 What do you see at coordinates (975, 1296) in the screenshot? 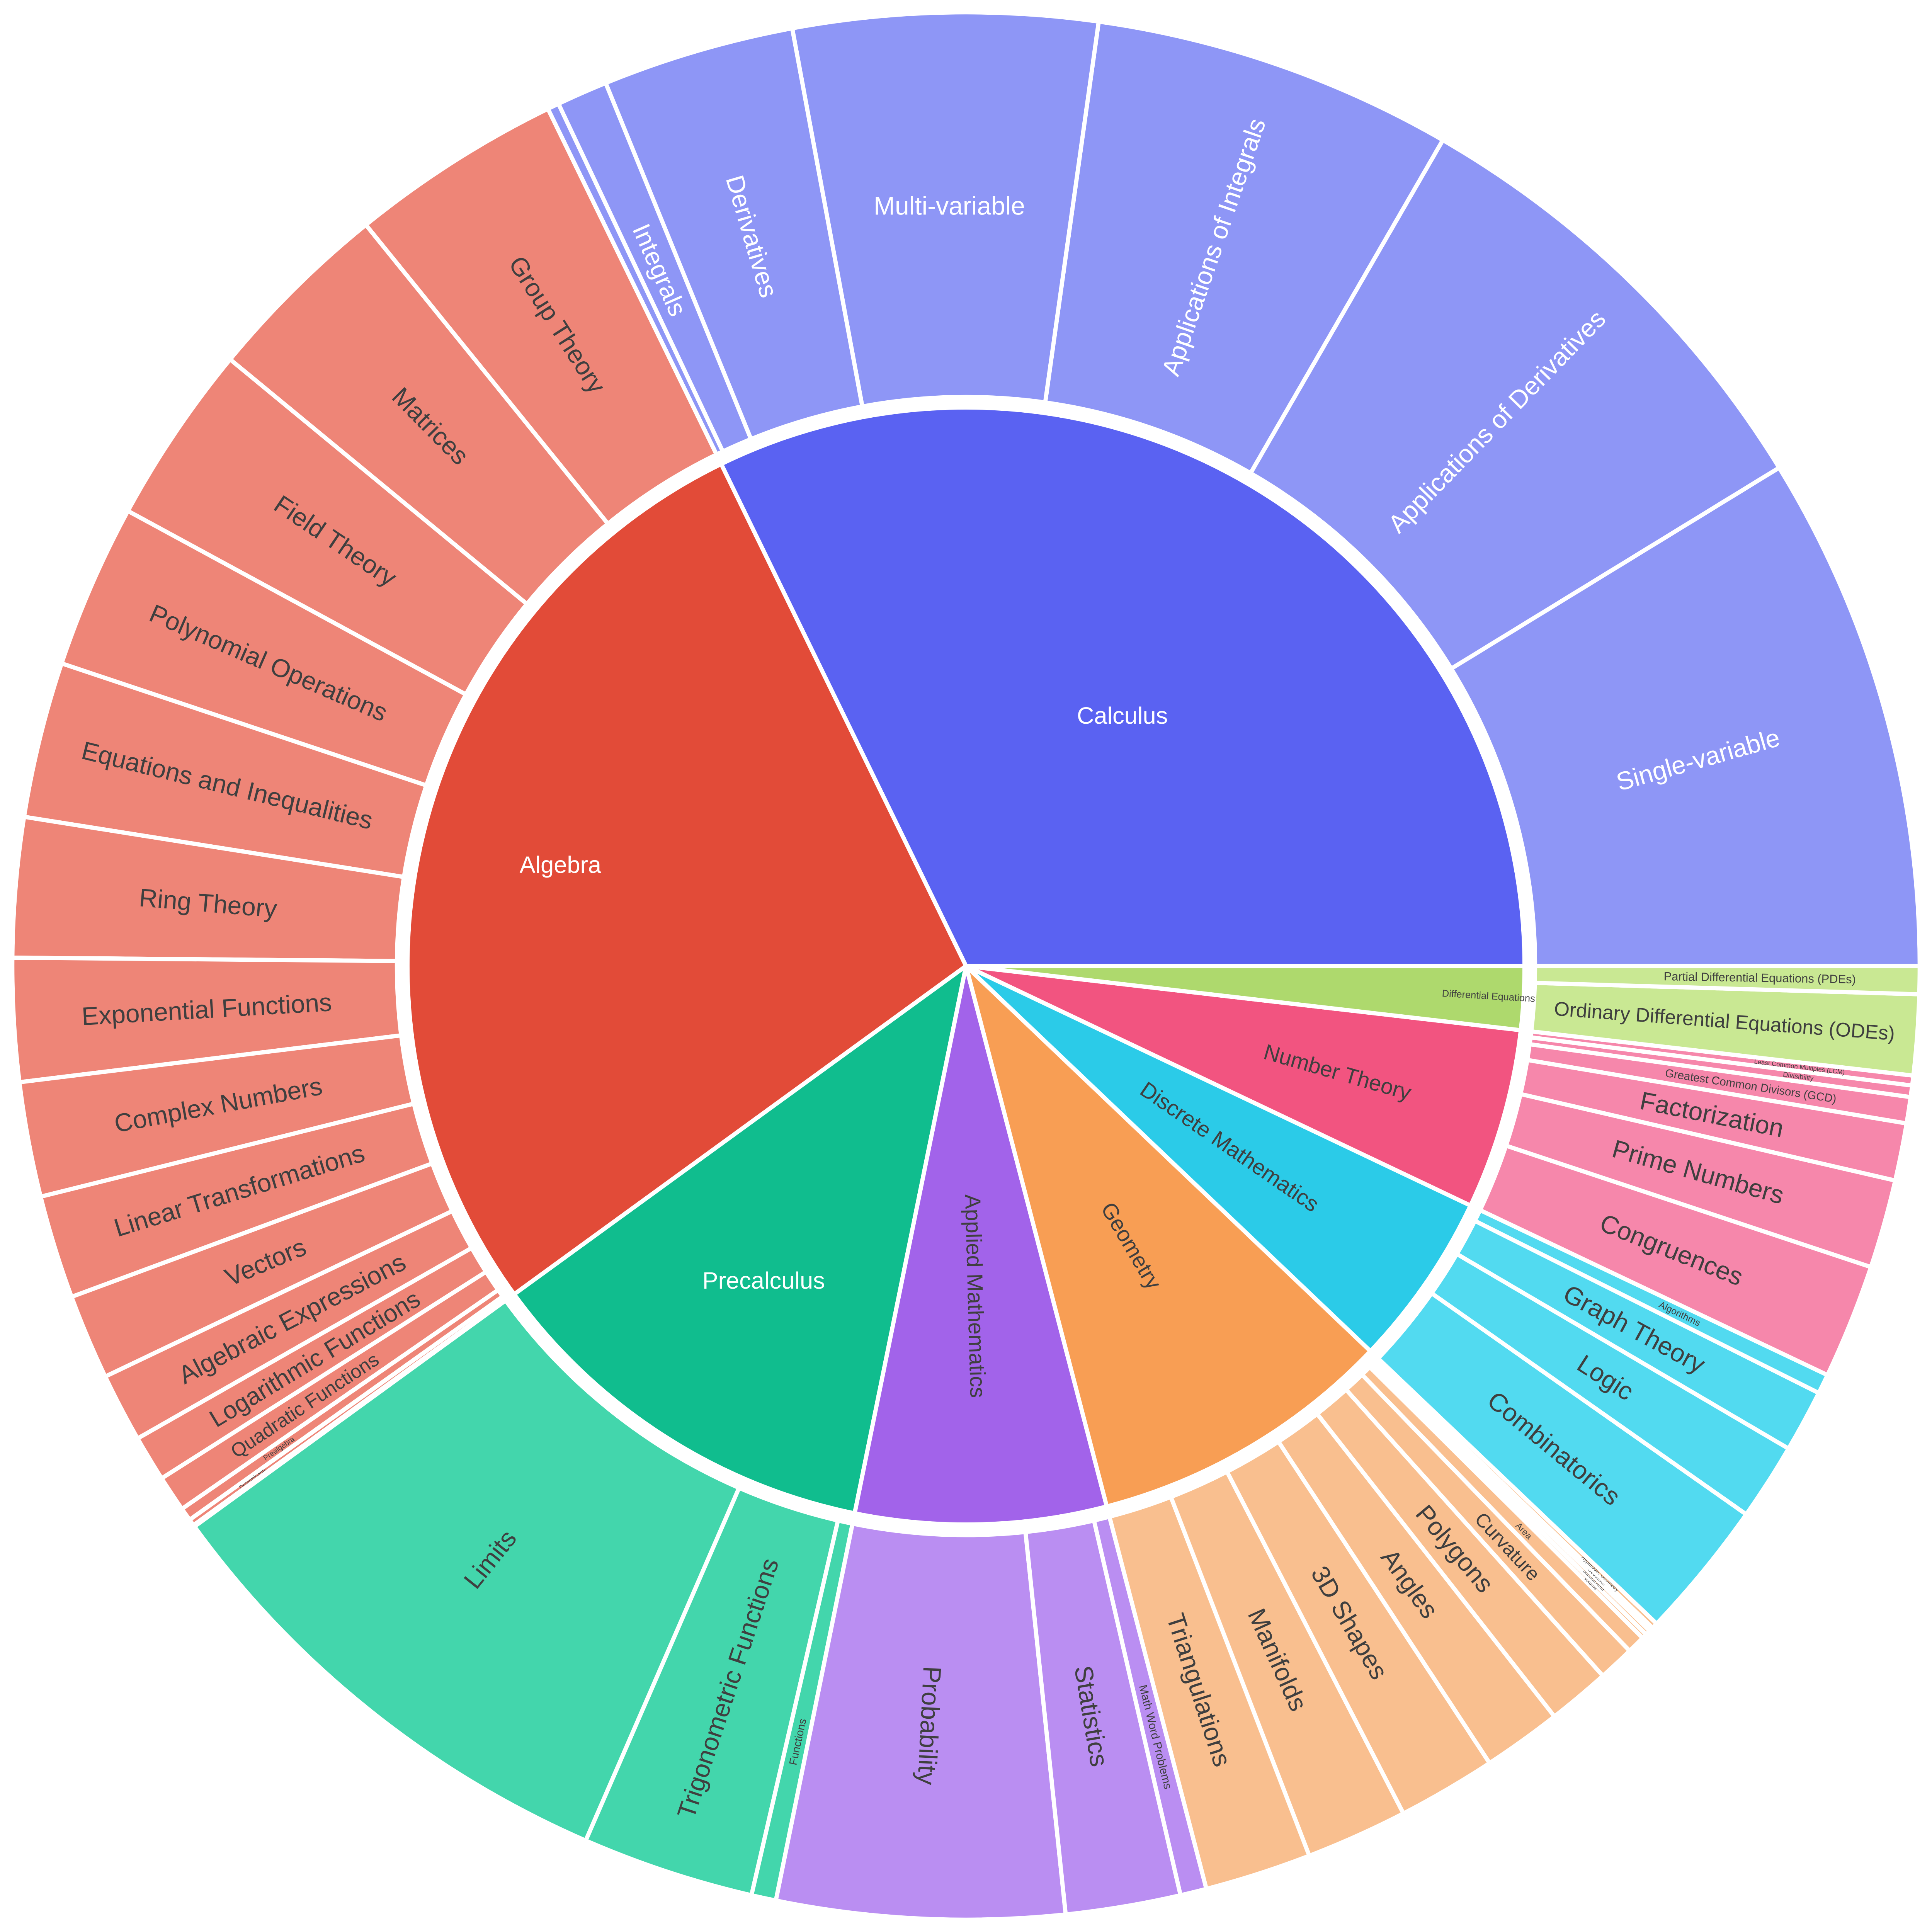
I see `label-applied-mathematics: Applied Mathematics` at bounding box center [975, 1296].